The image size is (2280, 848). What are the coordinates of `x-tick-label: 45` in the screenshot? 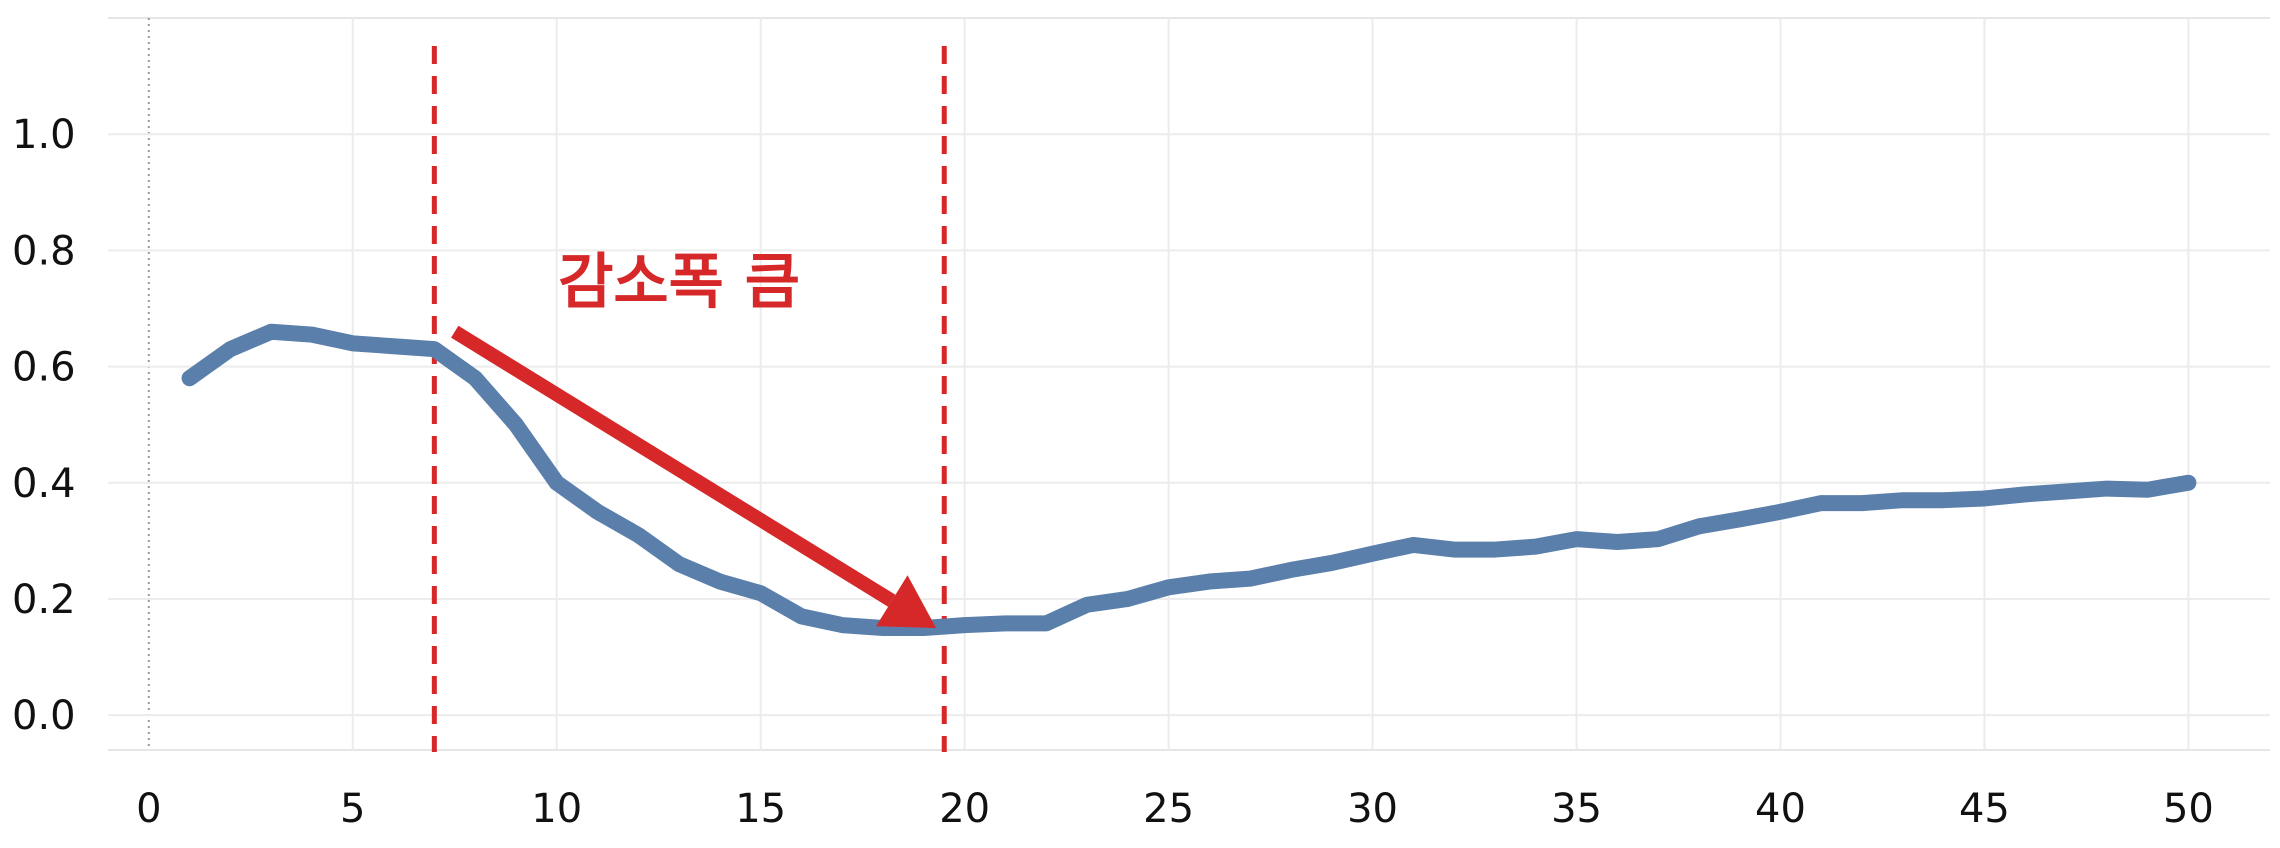 It's located at (1984, 809).